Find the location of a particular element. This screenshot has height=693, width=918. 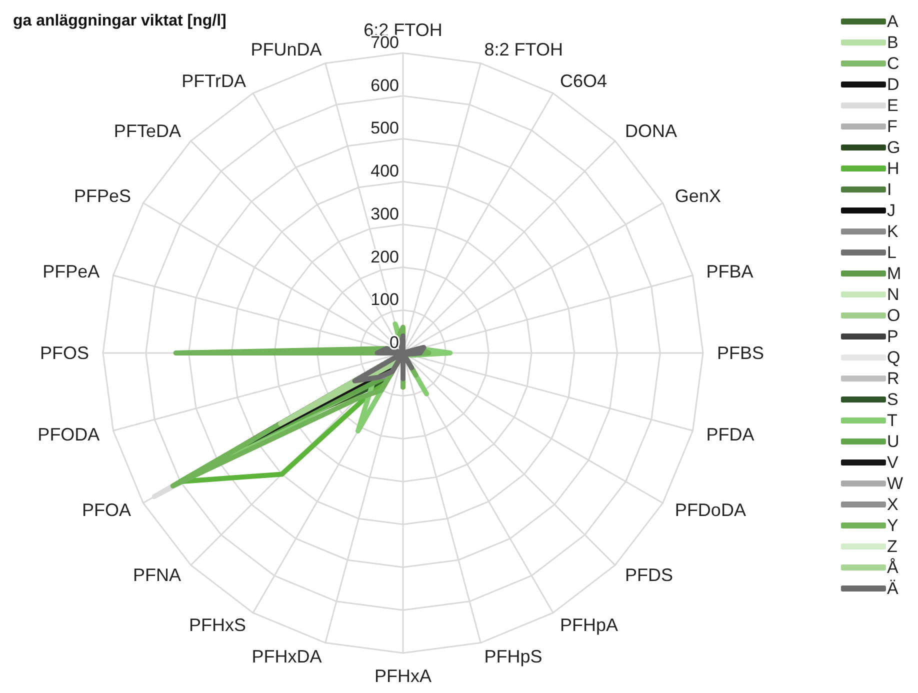

y-tick-label: 100 is located at coordinates (384, 300).